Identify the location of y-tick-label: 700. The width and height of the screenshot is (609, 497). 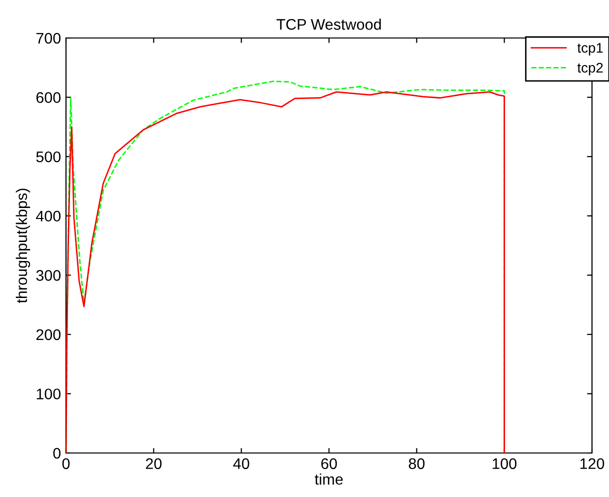
(48, 38).